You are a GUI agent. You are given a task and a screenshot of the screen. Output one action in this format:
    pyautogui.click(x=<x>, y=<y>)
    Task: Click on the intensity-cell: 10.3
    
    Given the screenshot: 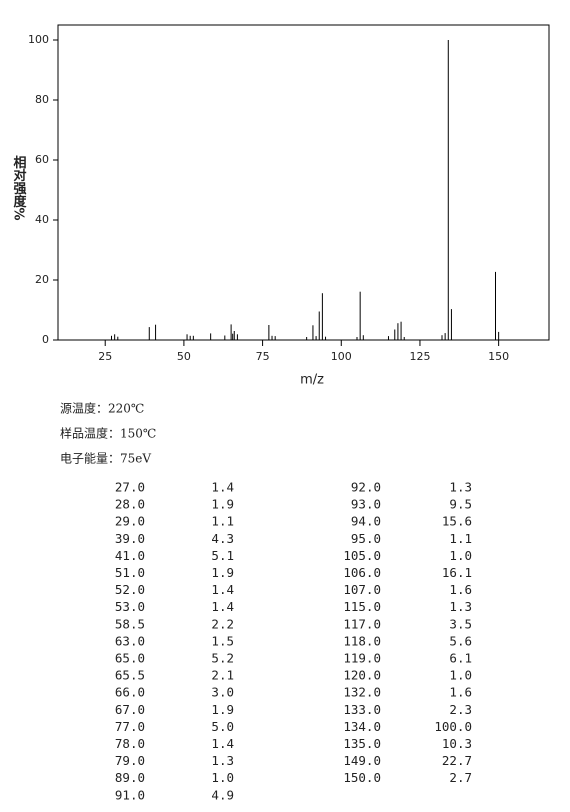 What is the action you would take?
    pyautogui.click(x=457, y=743)
    